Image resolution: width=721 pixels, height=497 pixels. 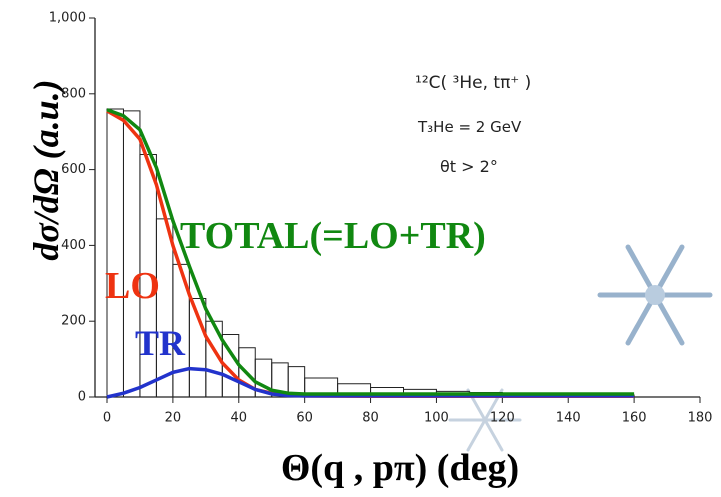 What do you see at coordinates (502, 418) in the screenshot?
I see `x-tick-label: 120` at bounding box center [502, 418].